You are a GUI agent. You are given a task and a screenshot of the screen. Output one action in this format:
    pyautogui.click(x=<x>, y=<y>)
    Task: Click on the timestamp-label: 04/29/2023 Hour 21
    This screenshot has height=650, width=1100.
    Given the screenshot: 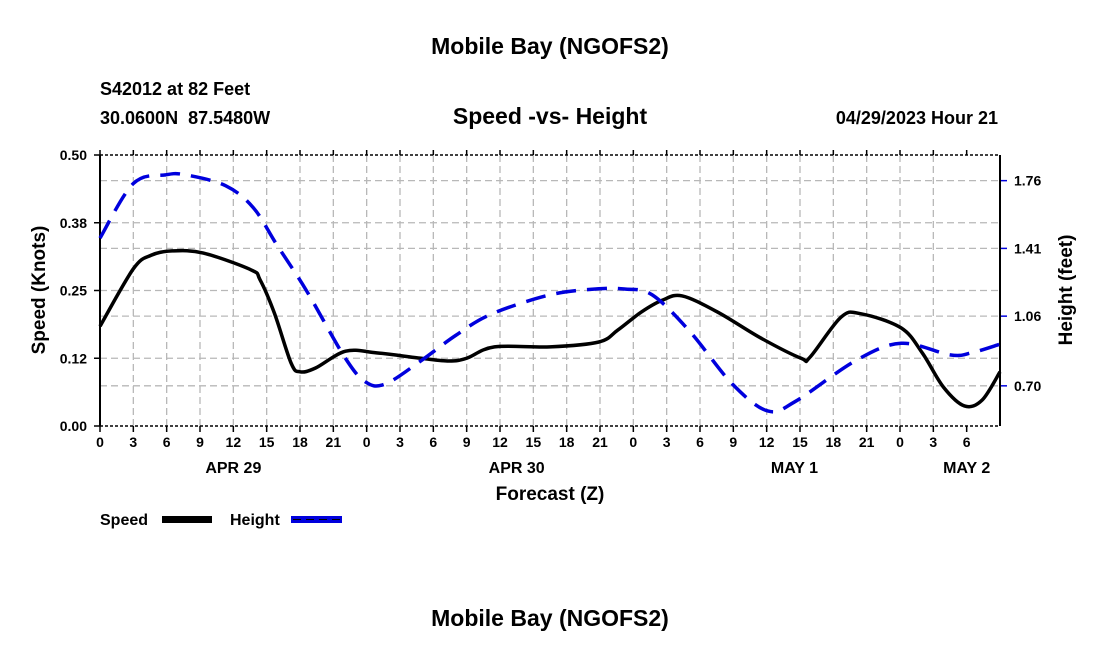 What is the action you would take?
    pyautogui.click(x=917, y=118)
    